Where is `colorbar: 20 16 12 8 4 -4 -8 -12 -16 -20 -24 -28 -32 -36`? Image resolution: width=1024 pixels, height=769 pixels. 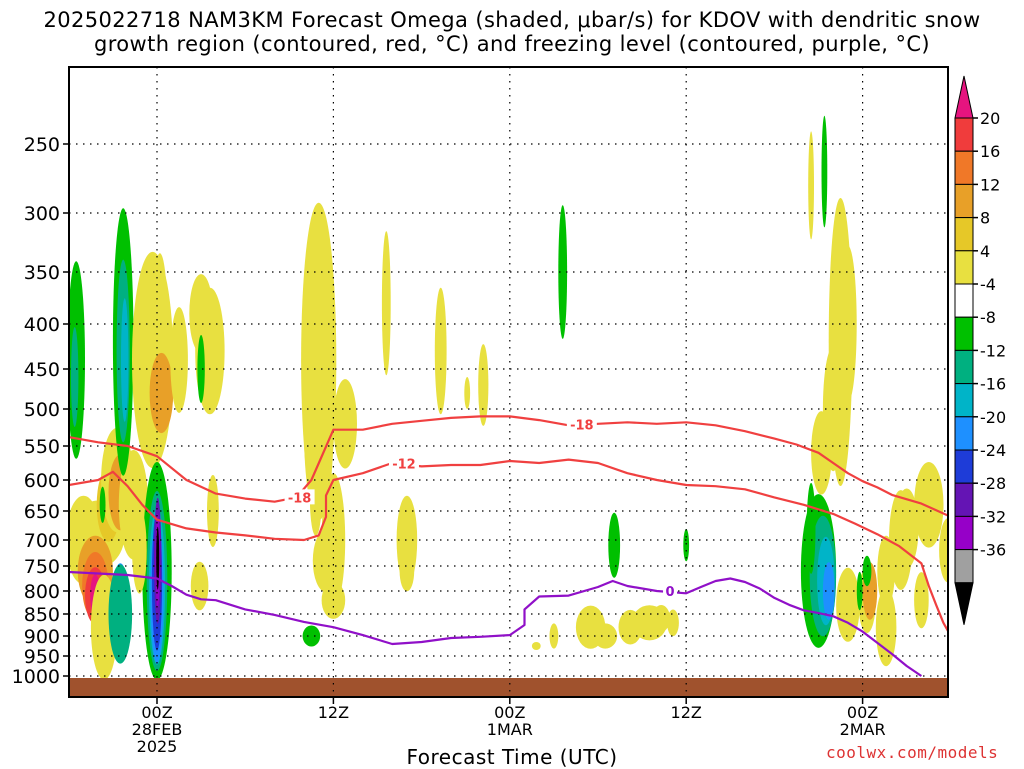 colorbar: 20 16 12 8 4 -4 -8 -12 -16 -20 -24 -28 -32 -36 is located at coordinates (980, 350).